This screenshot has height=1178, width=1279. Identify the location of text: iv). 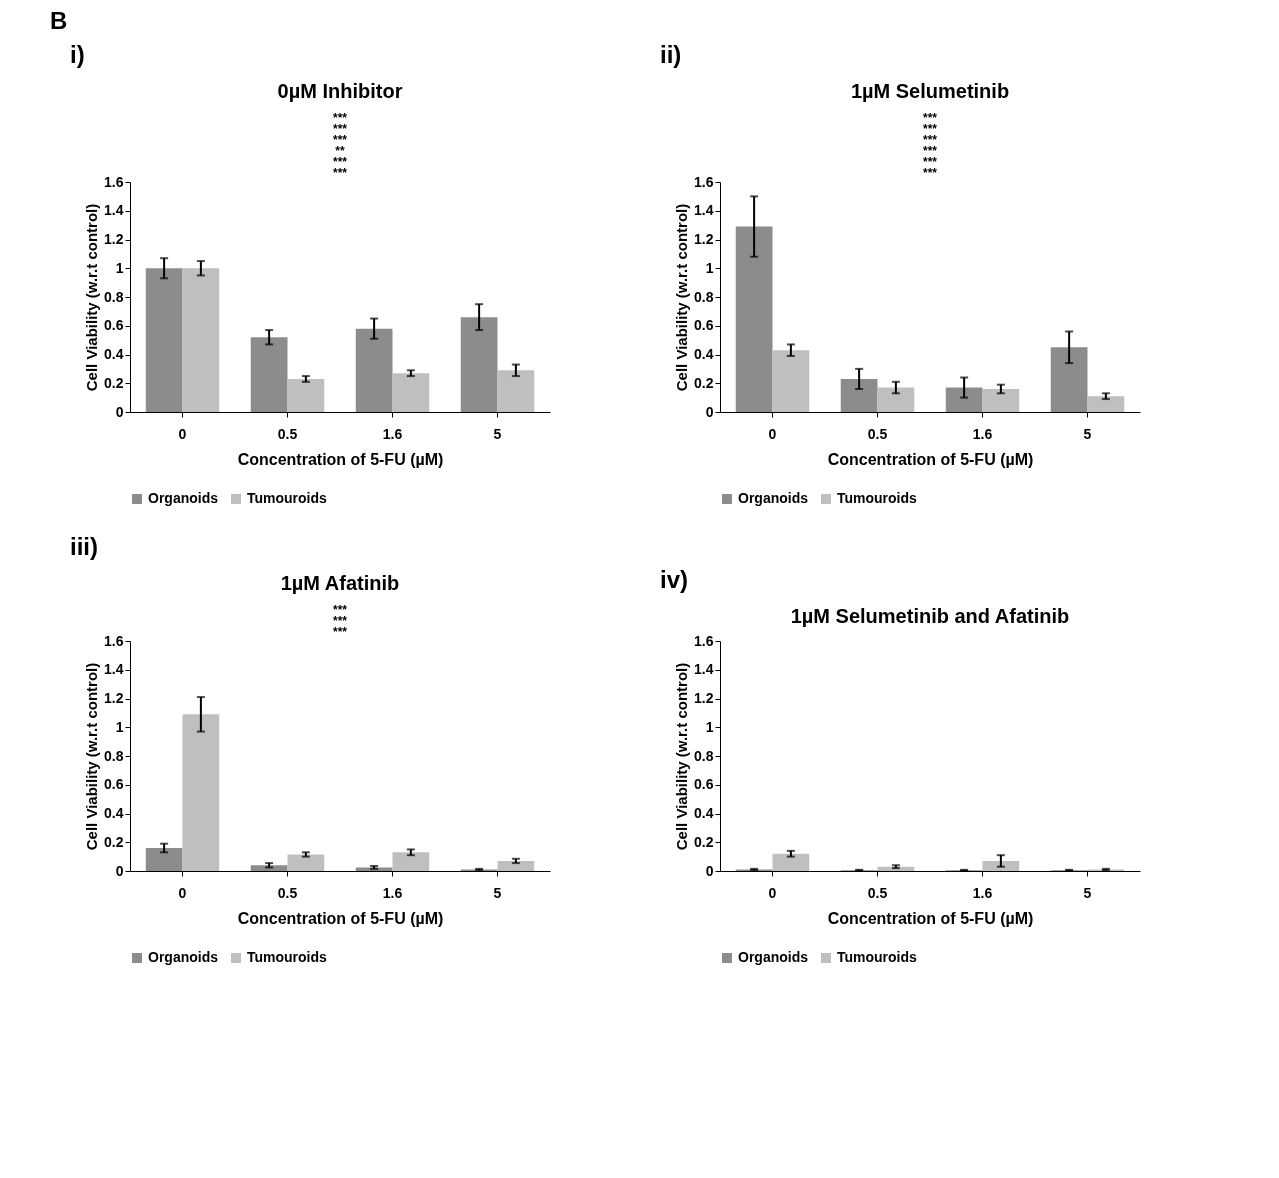
(674, 579).